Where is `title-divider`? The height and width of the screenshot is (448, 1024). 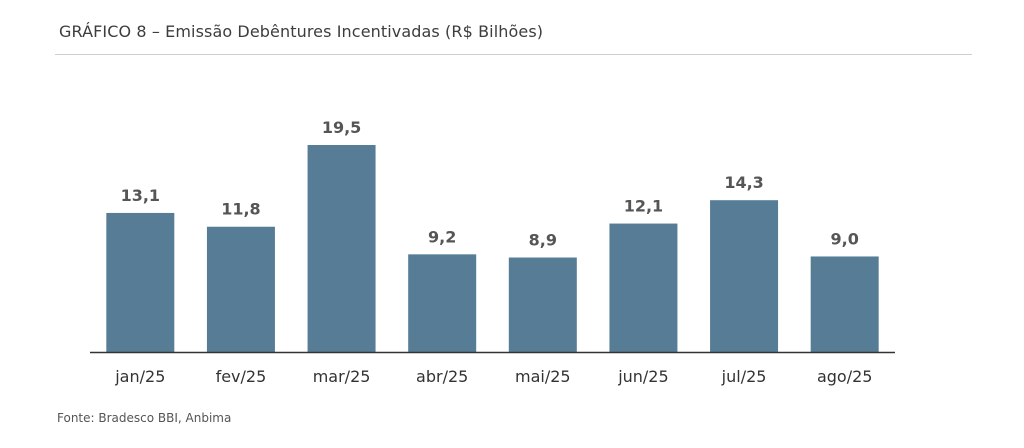
title-divider is located at coordinates (513, 54).